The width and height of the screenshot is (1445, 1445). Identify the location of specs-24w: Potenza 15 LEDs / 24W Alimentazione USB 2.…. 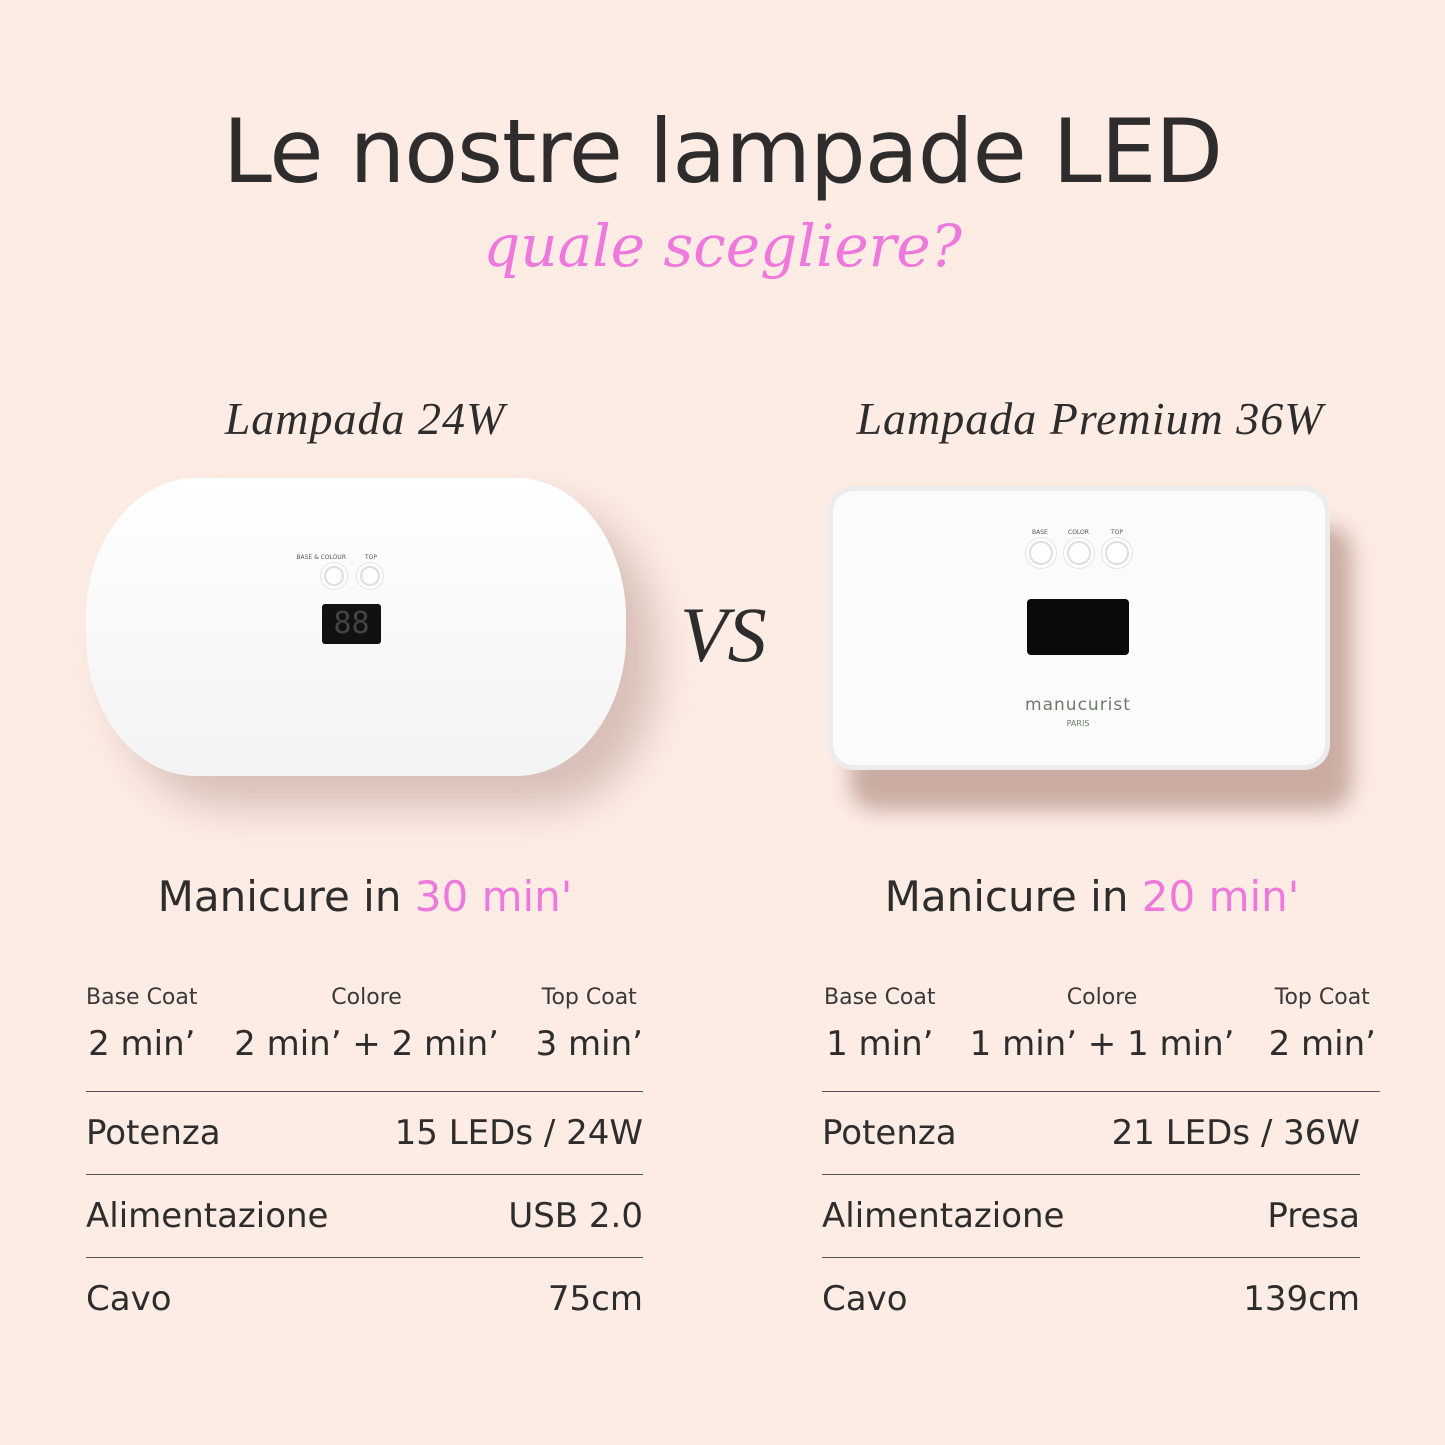
(364, 1215).